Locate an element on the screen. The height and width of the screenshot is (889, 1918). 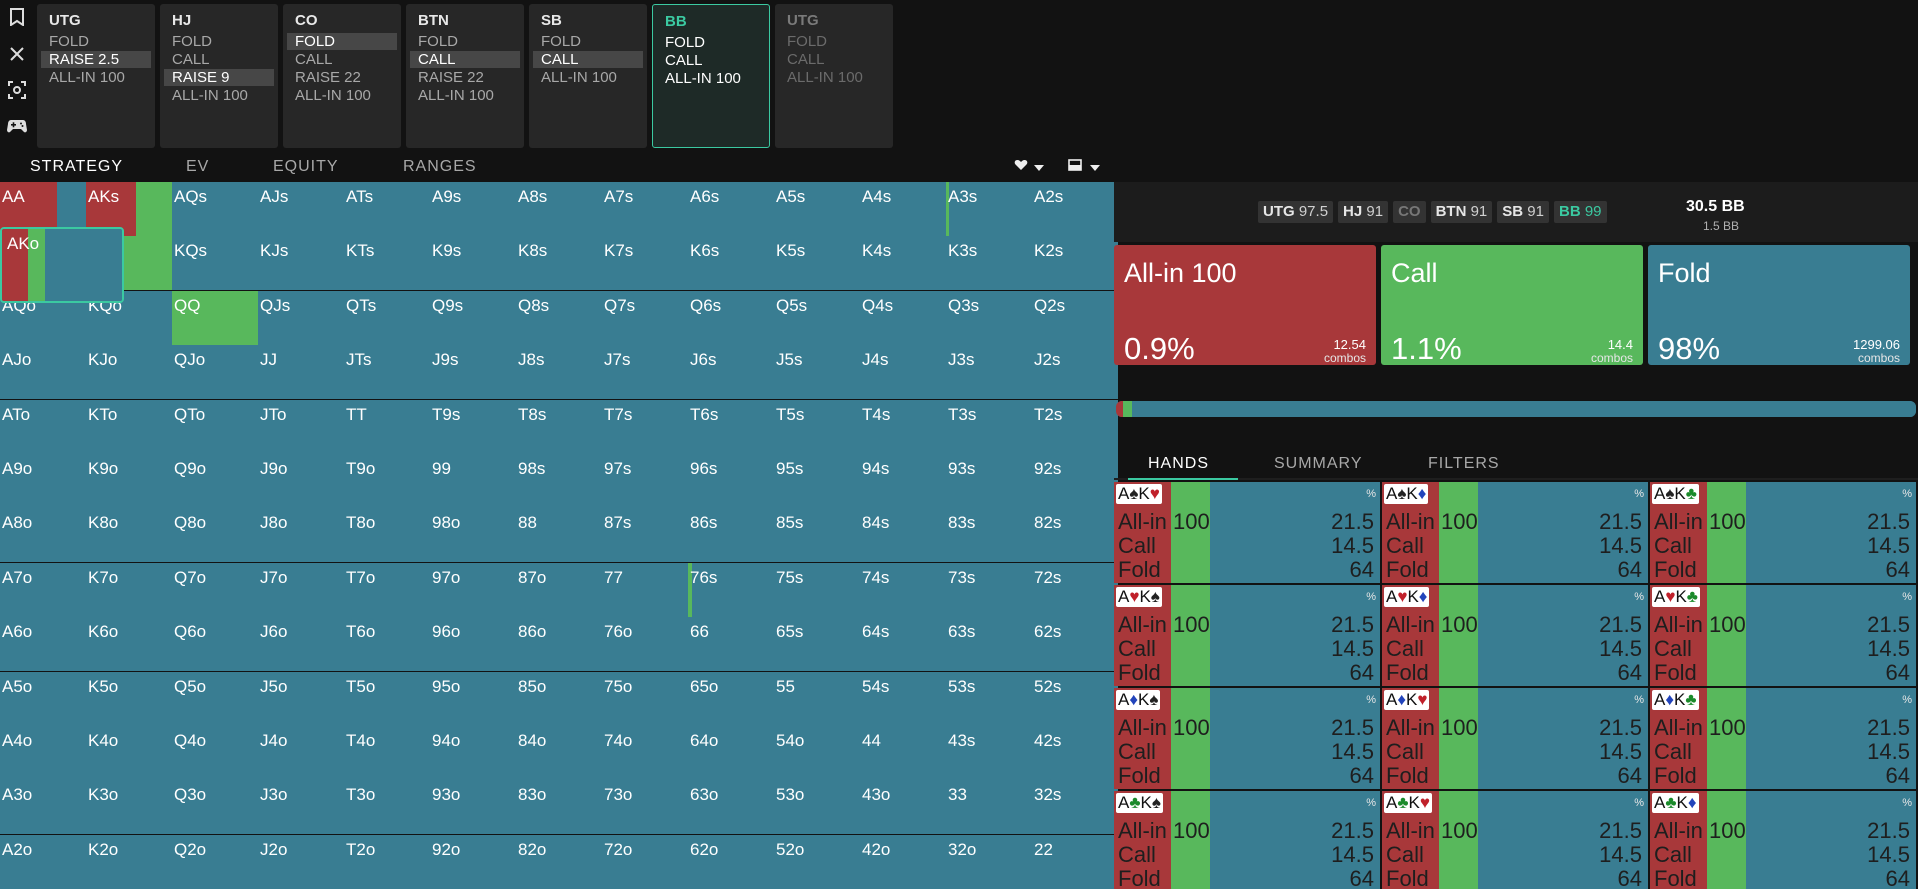
hand-cell: 96o is located at coordinates (473, 644).